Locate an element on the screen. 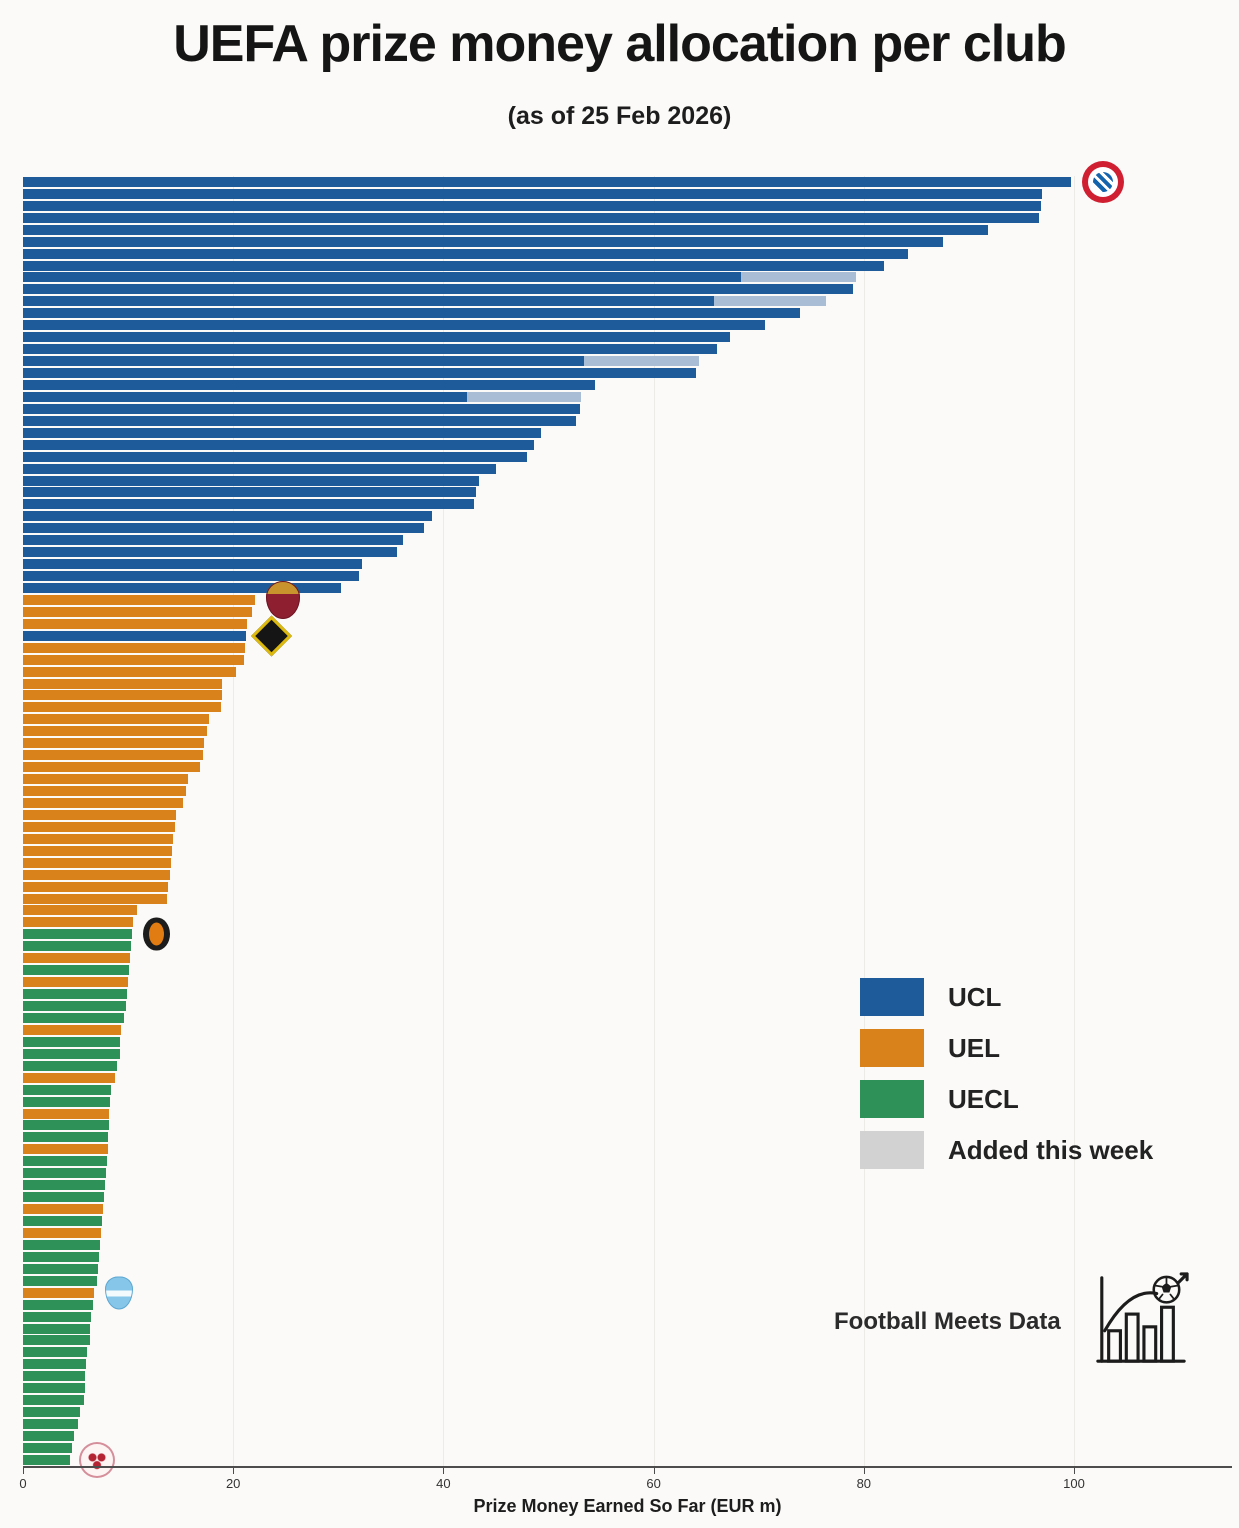  legend: UCL UEL UECL Added this week is located at coordinates (1006, 1080).